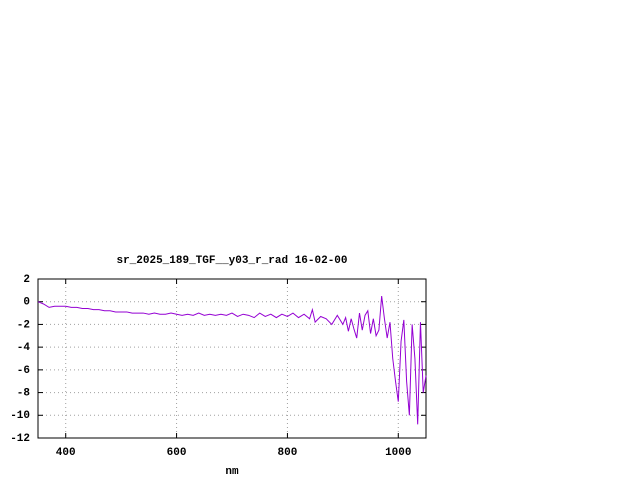 This screenshot has height=480, width=640. Describe the element at coordinates (20, 416) in the screenshot. I see `y-tick-label: -10` at that location.